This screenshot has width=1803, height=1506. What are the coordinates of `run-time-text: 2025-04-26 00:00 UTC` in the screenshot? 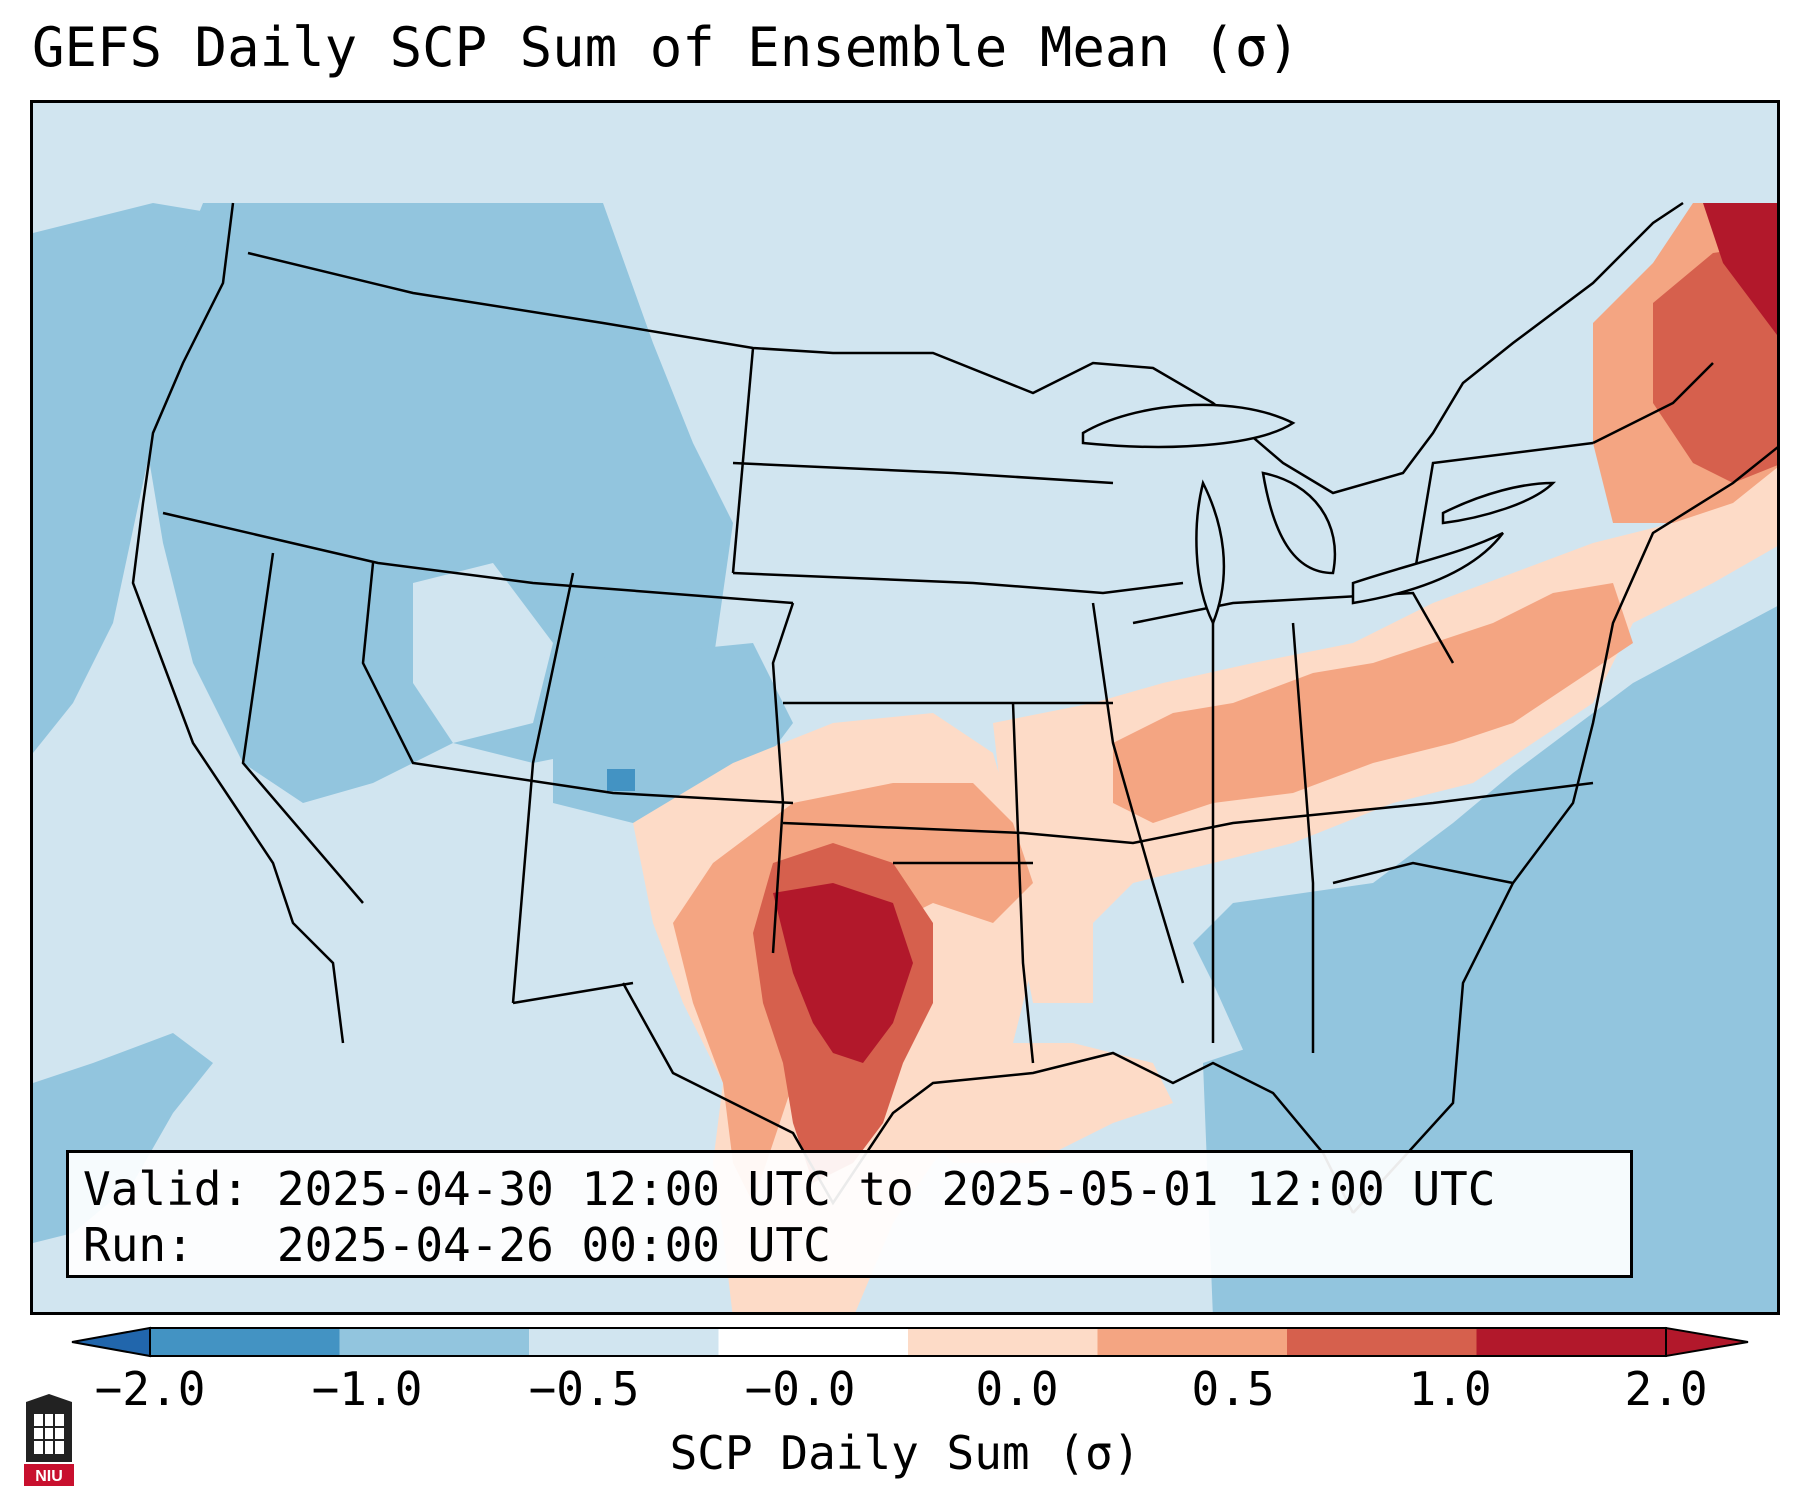 It's located at (553, 1245).